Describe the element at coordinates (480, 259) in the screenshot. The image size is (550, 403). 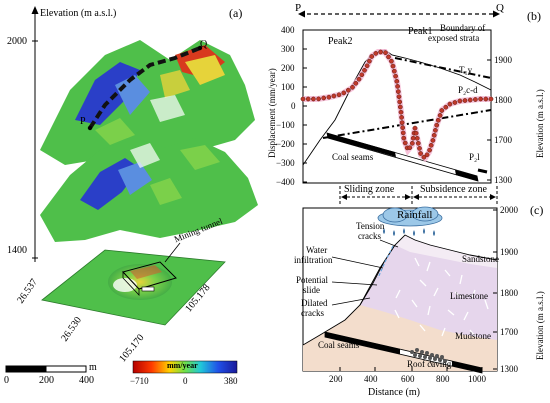
I see `sandstone-label: Sandstone` at that location.